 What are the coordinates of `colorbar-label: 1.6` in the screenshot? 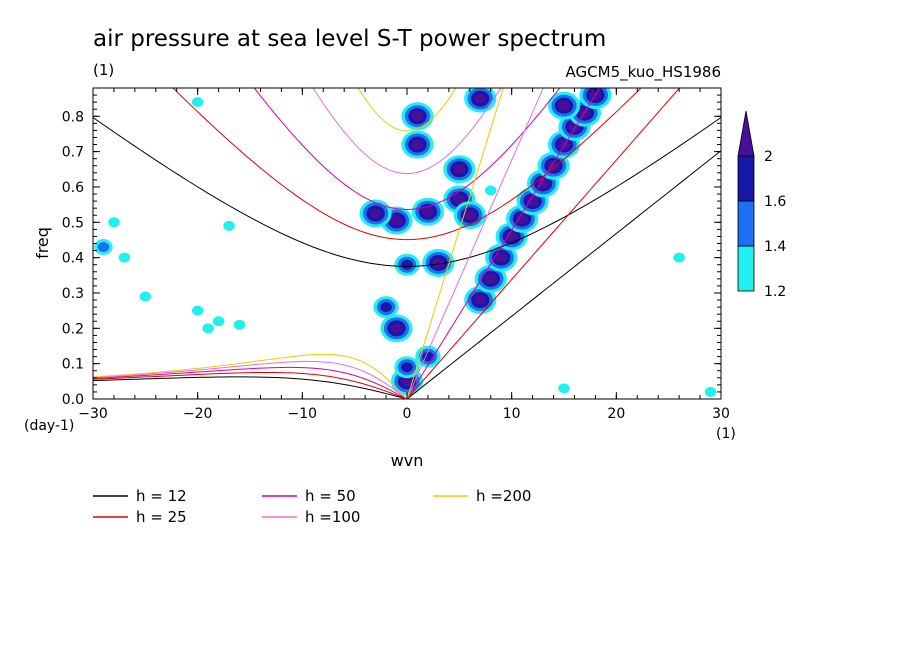 It's located at (775, 202).